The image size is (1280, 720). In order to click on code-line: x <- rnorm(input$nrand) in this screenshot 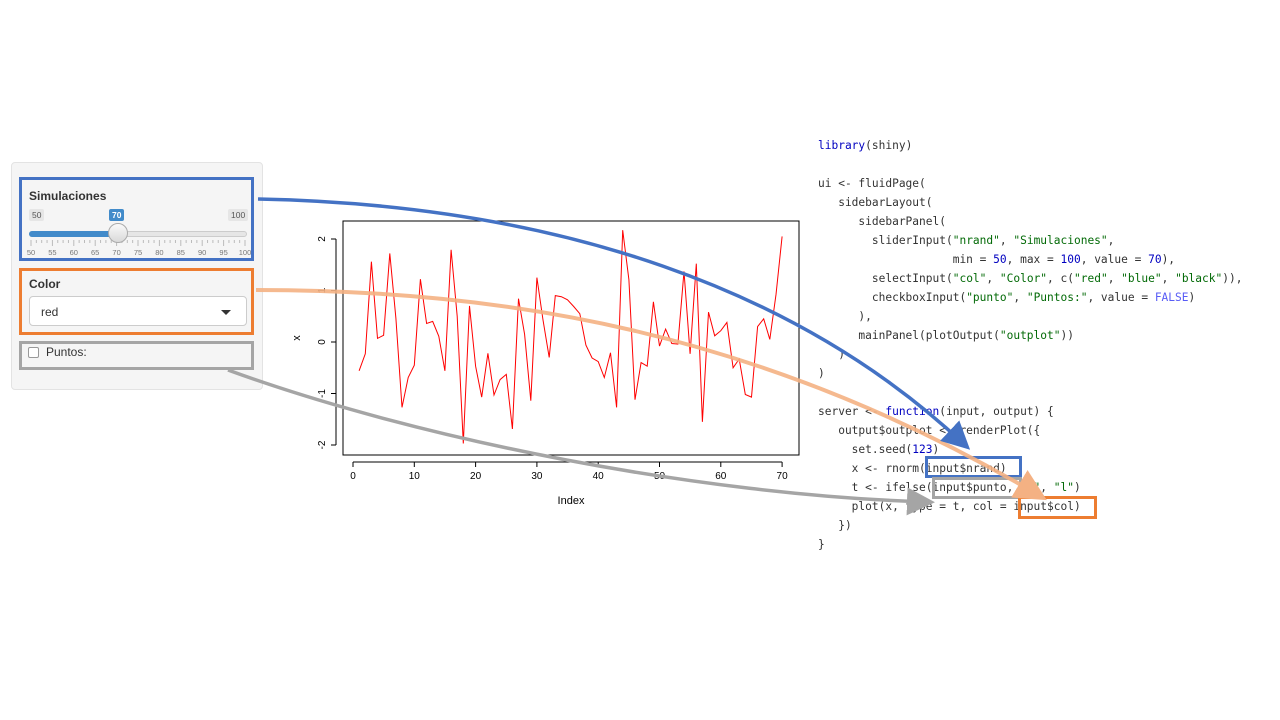, I will do `click(912, 468)`.